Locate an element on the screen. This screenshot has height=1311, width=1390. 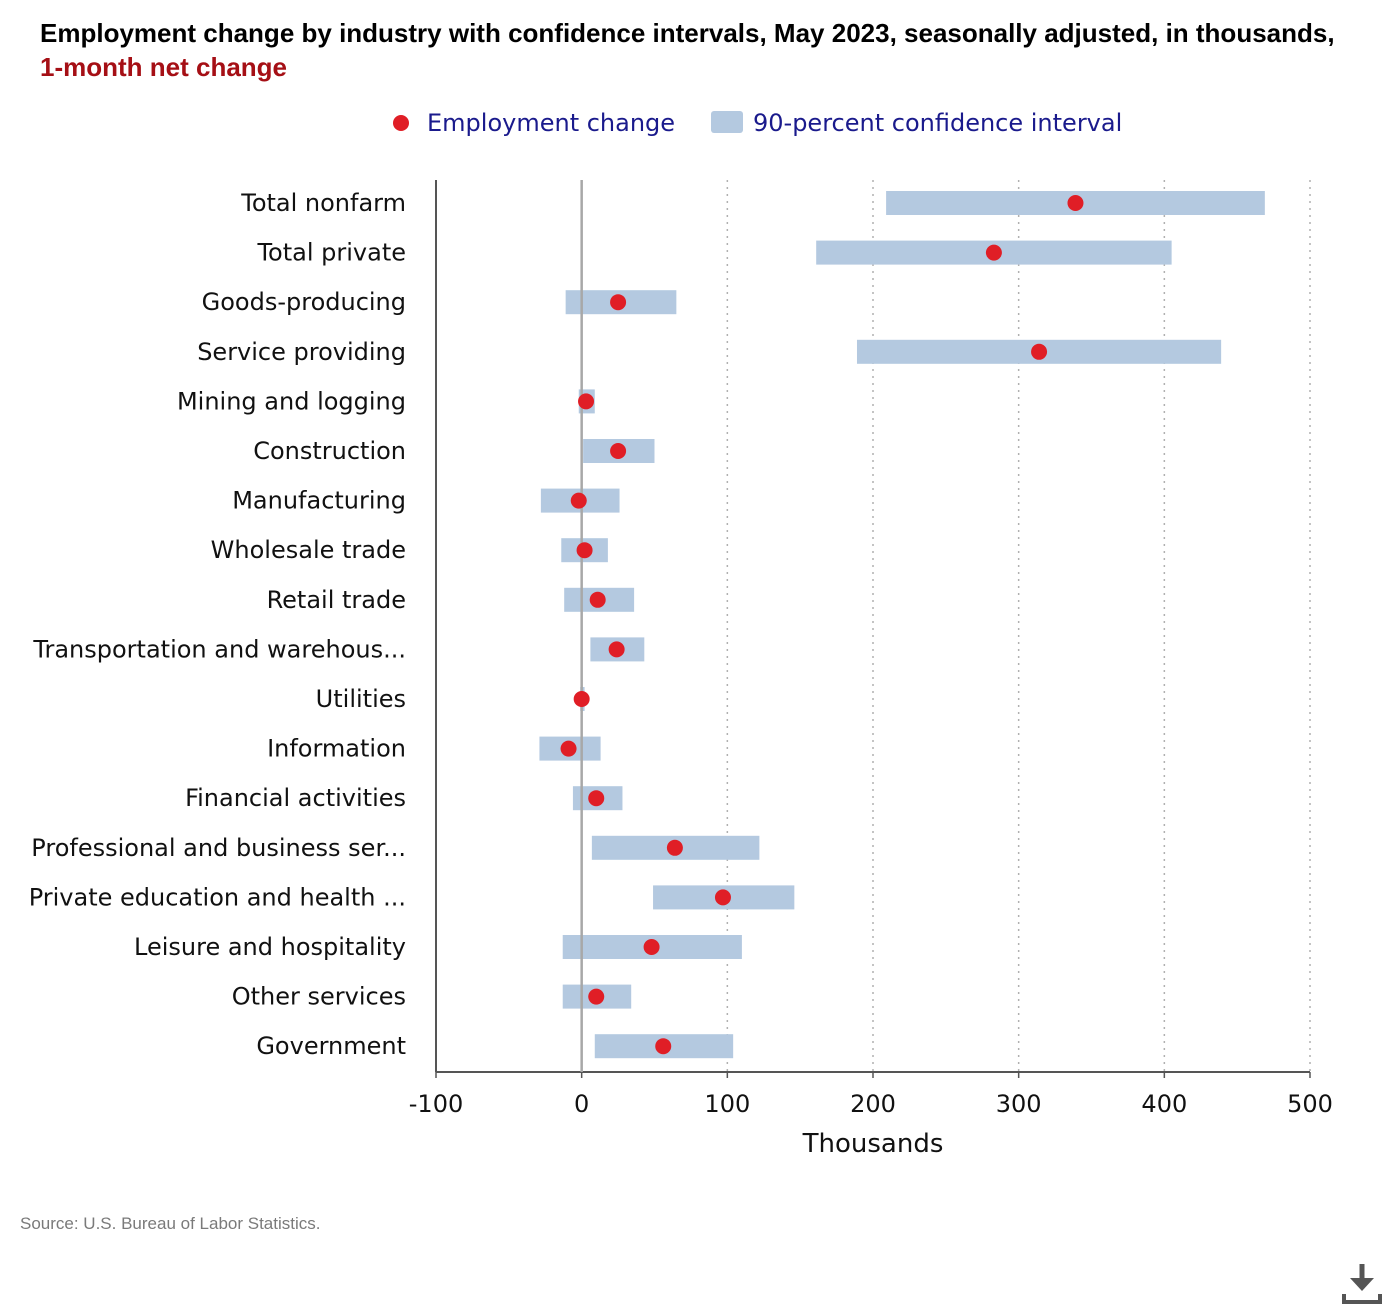
x-tick-label: -100 is located at coordinates (436, 1104).